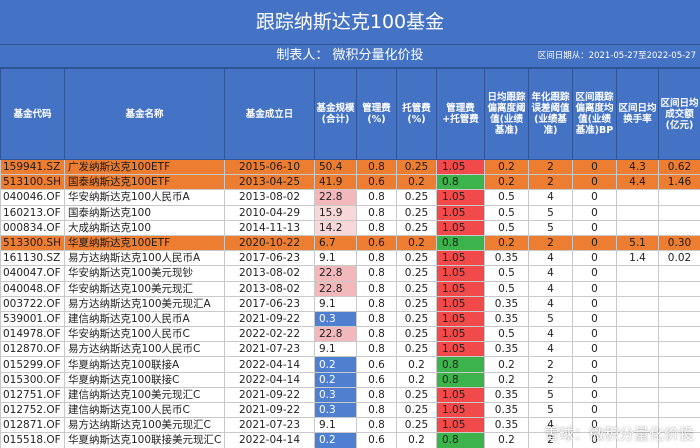  I want to click on fund-code-cell: 160213.OF, so click(32, 212).